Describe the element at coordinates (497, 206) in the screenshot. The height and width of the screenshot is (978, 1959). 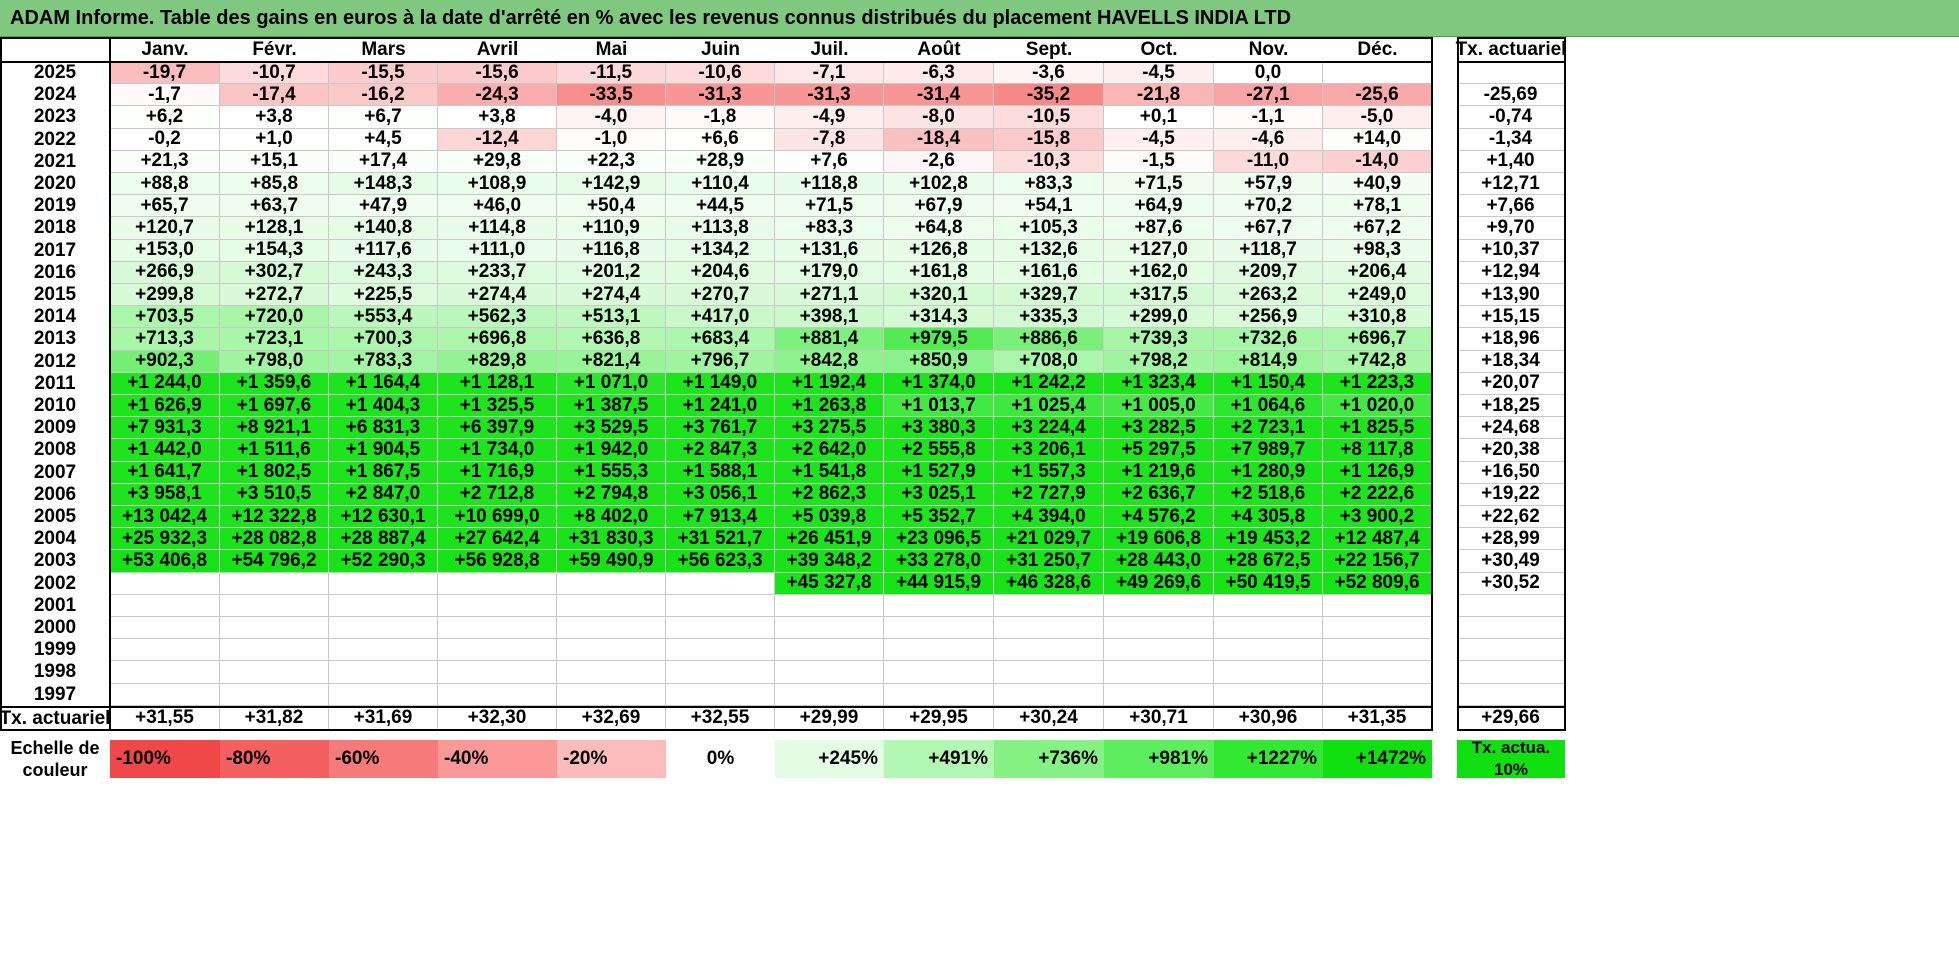
I see `gain-cell: +46,0` at that location.